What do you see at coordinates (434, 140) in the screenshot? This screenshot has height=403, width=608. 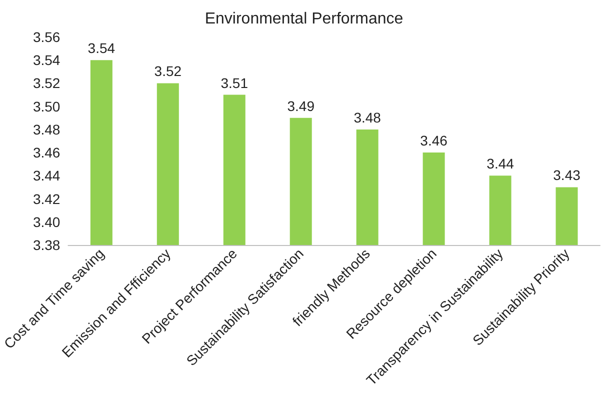 I see `data-label: 3.46` at bounding box center [434, 140].